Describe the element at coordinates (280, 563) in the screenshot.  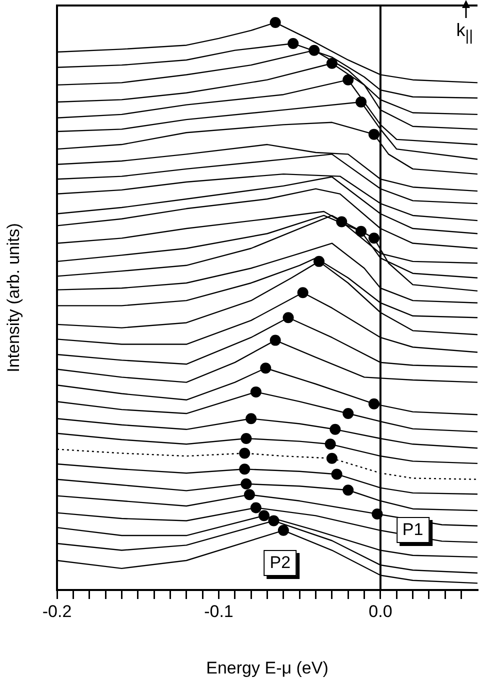
I see `annotation: P2` at that location.